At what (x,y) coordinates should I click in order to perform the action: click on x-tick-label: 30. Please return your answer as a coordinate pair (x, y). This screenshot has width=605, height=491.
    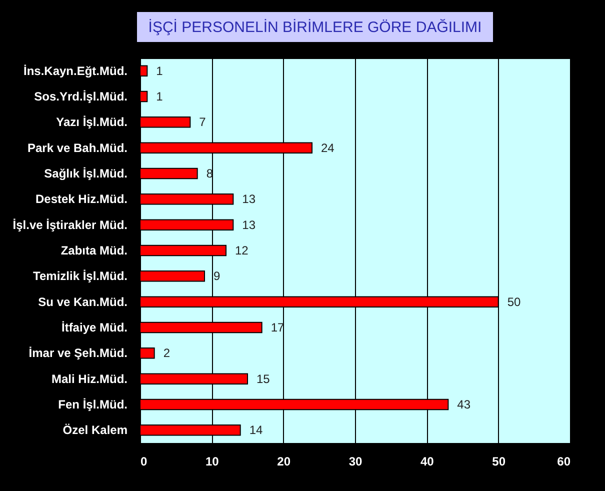
    Looking at the image, I should click on (355, 461).